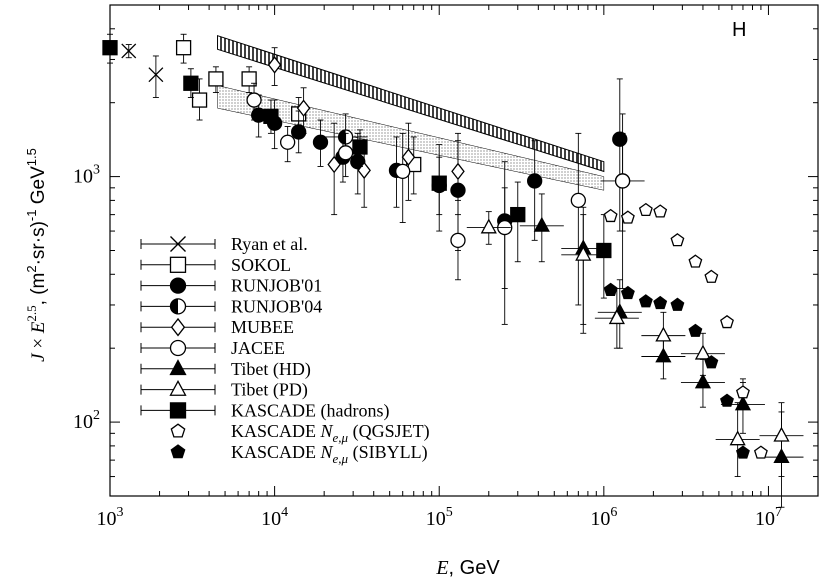 This screenshot has width=819, height=582. Describe the element at coordinates (274, 517) in the screenshot. I see `x-tick-label: 10⁴` at that location.